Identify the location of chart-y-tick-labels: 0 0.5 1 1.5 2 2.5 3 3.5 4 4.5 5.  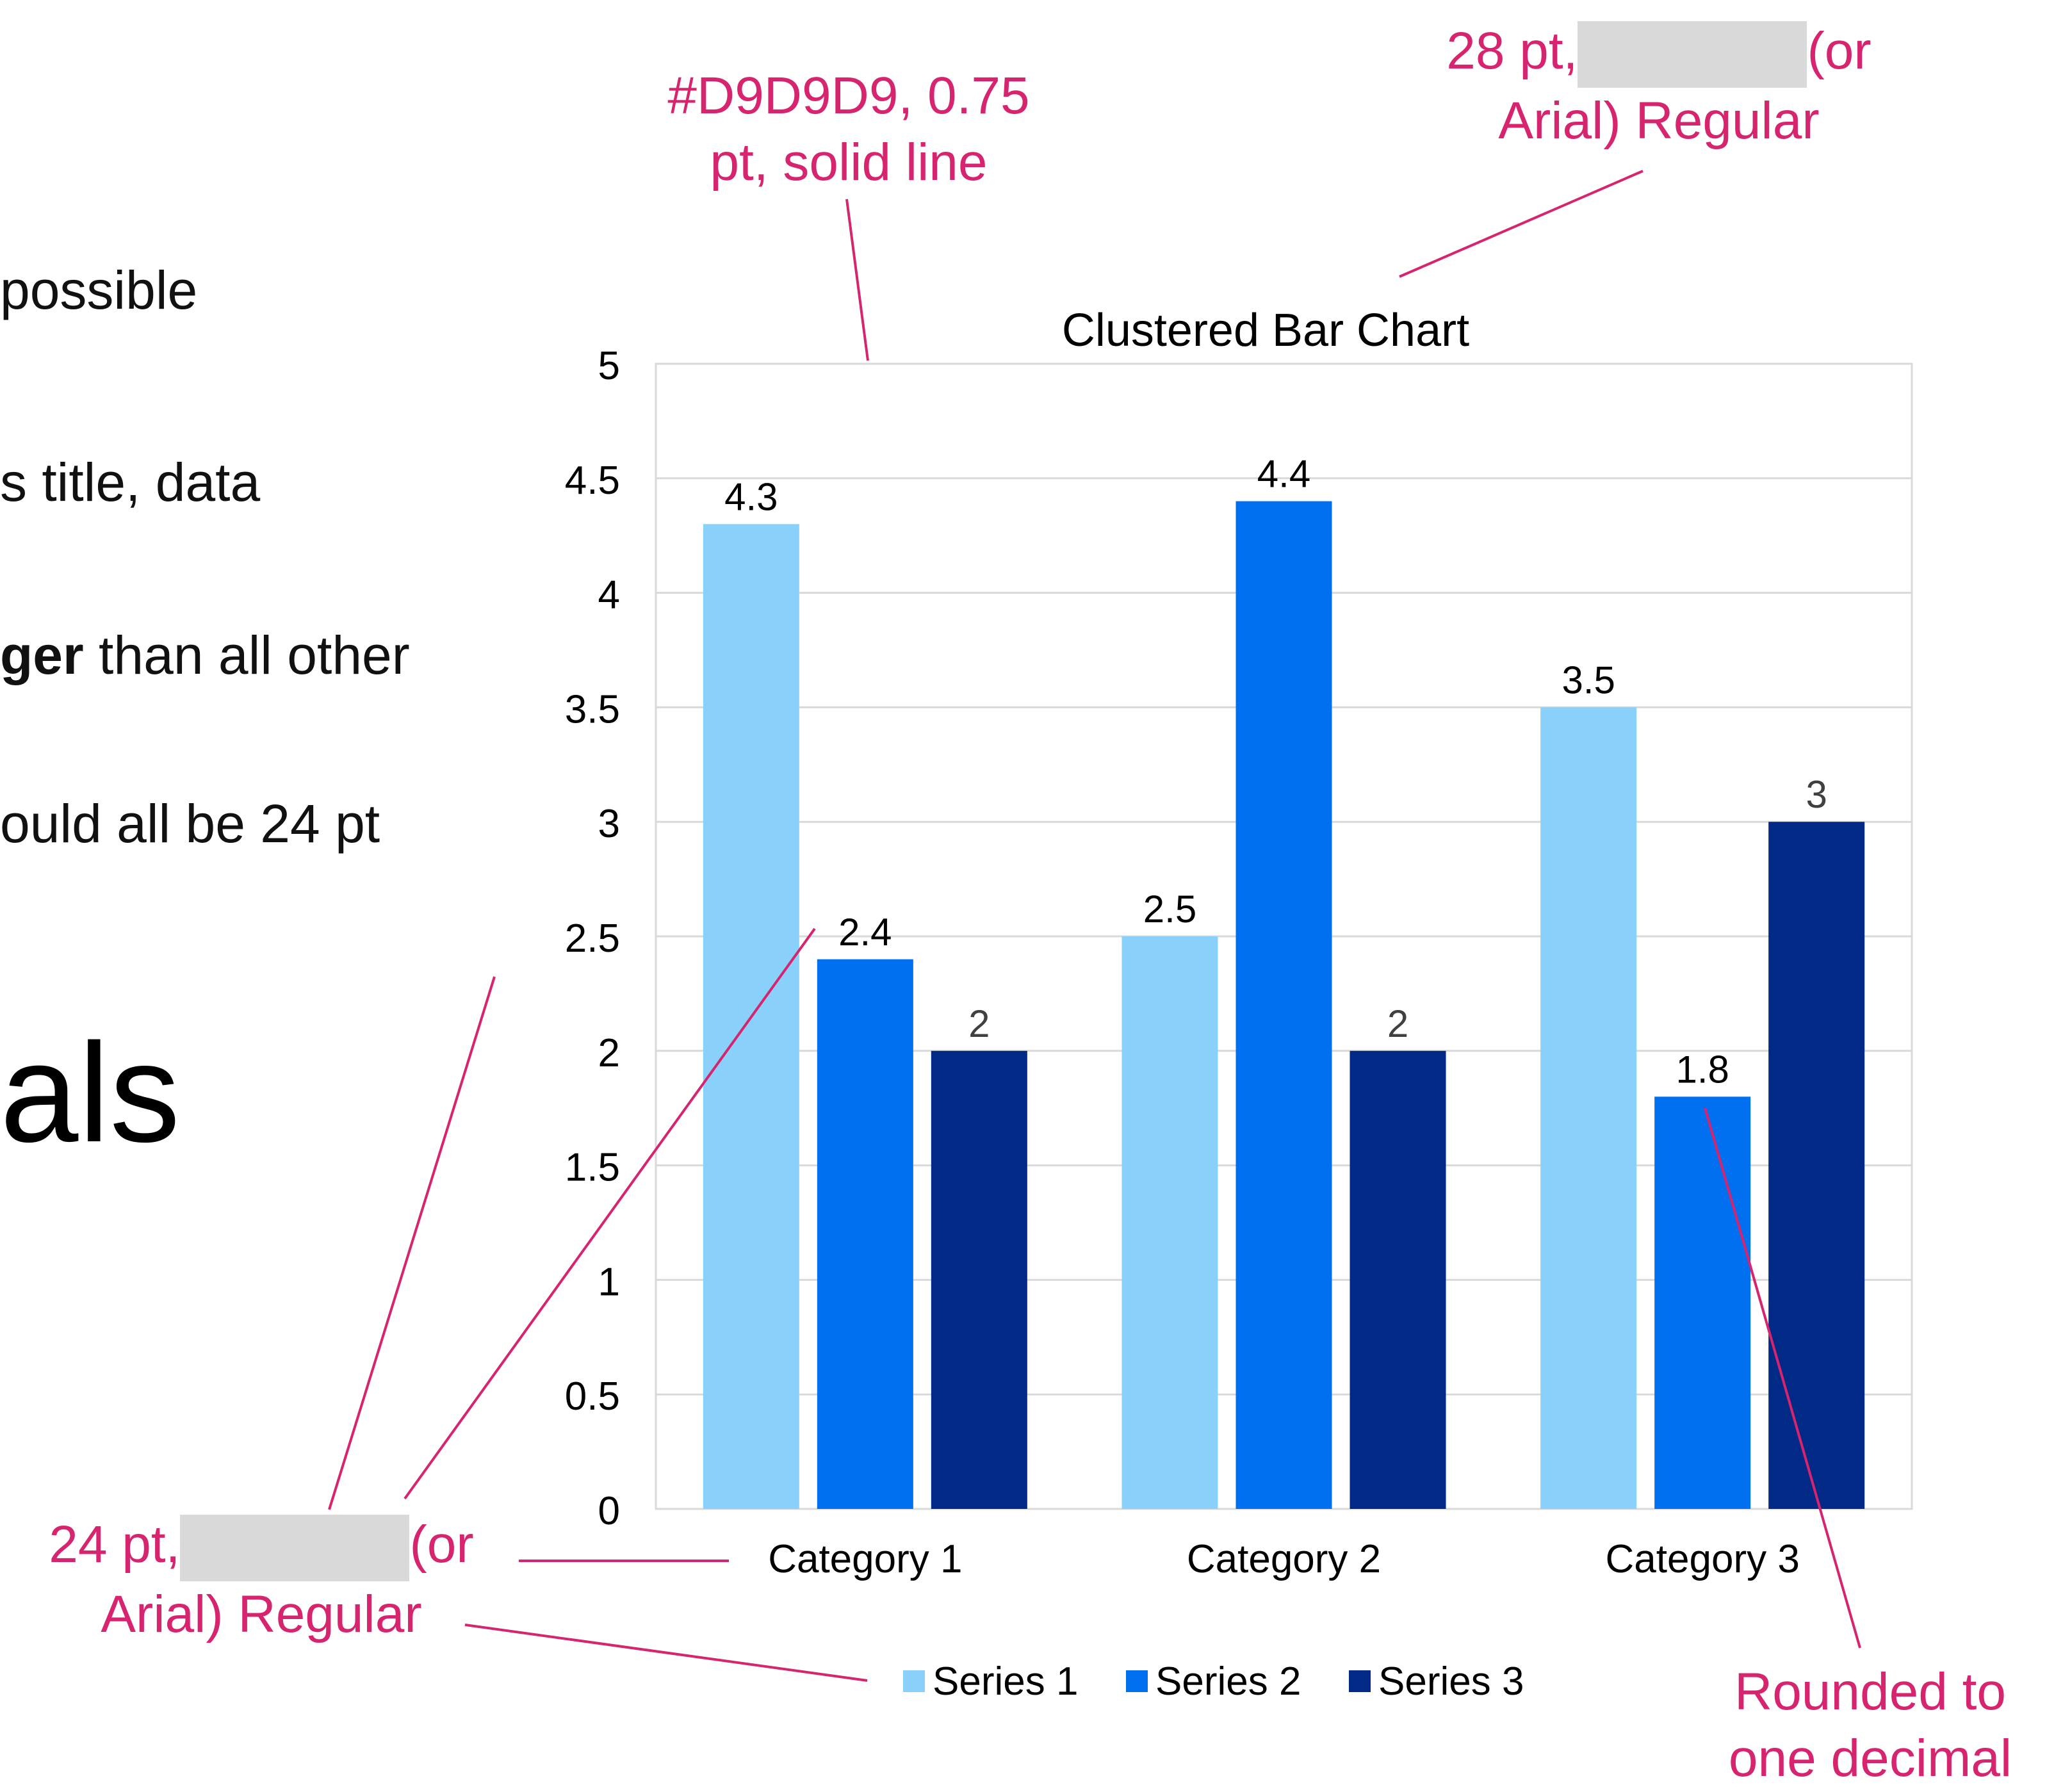
(592, 939).